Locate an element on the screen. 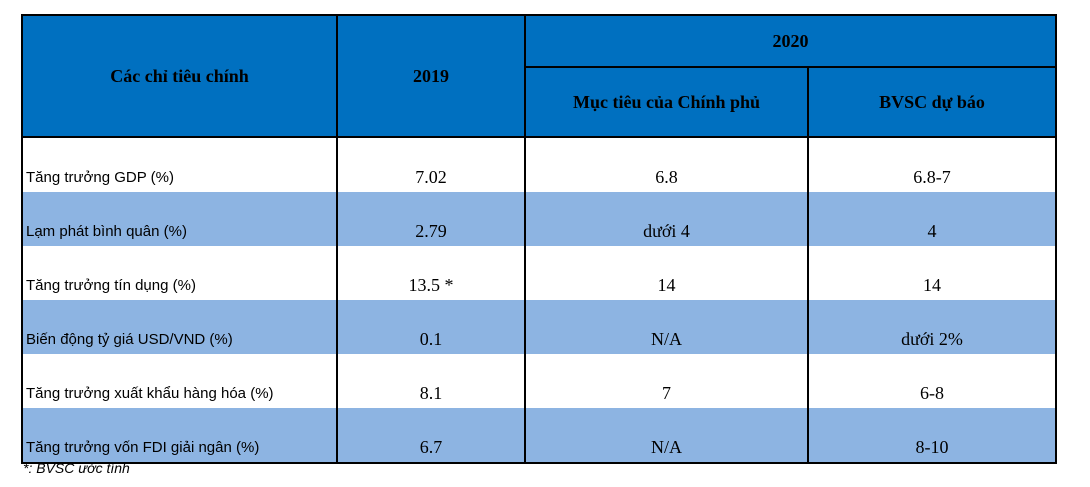  table-row: Tăng trưởng tín dụng (%) 13.5 * 14 14 is located at coordinates (539, 273).